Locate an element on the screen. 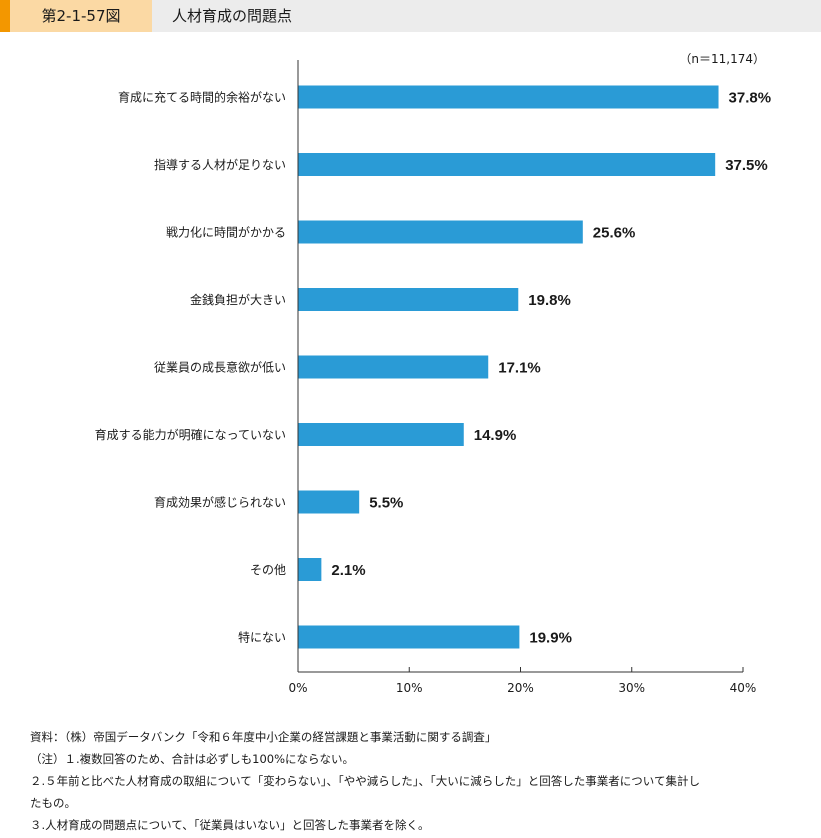 The width and height of the screenshot is (821, 838). note-1: （注）１.複数回答のため、合計は必ずしも100%にならない。 is located at coordinates (192, 759).